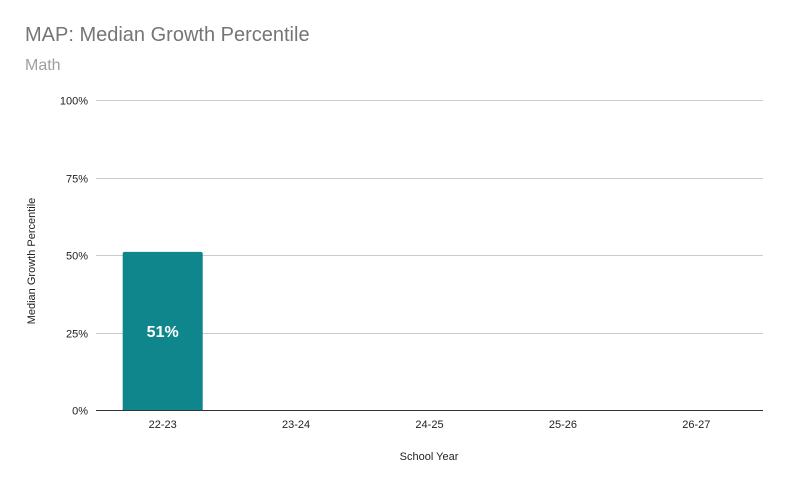 Image resolution: width=787 pixels, height=487 pixels. Describe the element at coordinates (80, 412) in the screenshot. I see `y-tick-label: 0%` at that location.